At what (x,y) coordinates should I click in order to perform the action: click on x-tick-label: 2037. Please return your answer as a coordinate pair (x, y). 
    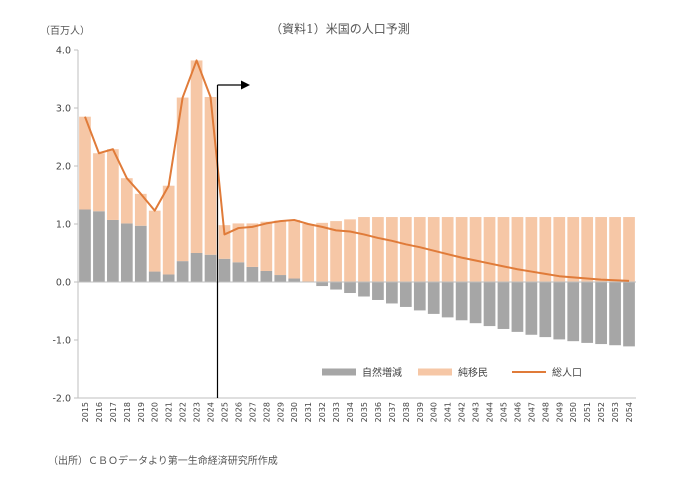
    Looking at the image, I should click on (392, 412).